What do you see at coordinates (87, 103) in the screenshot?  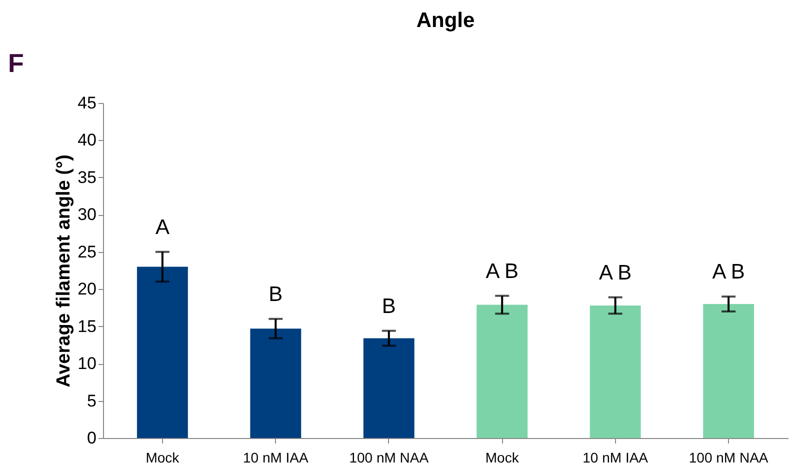 I see `y-tick-label: 45` at bounding box center [87, 103].